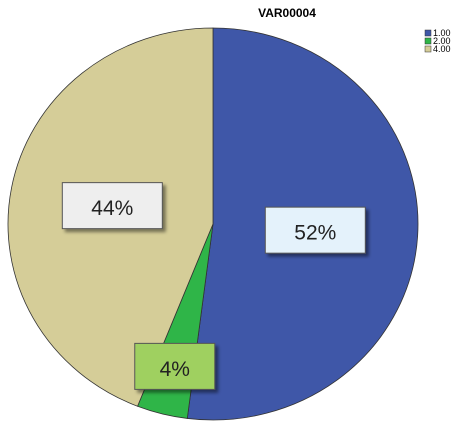 The height and width of the screenshot is (426, 453). I want to click on legend-label: 1.00, so click(442, 33).